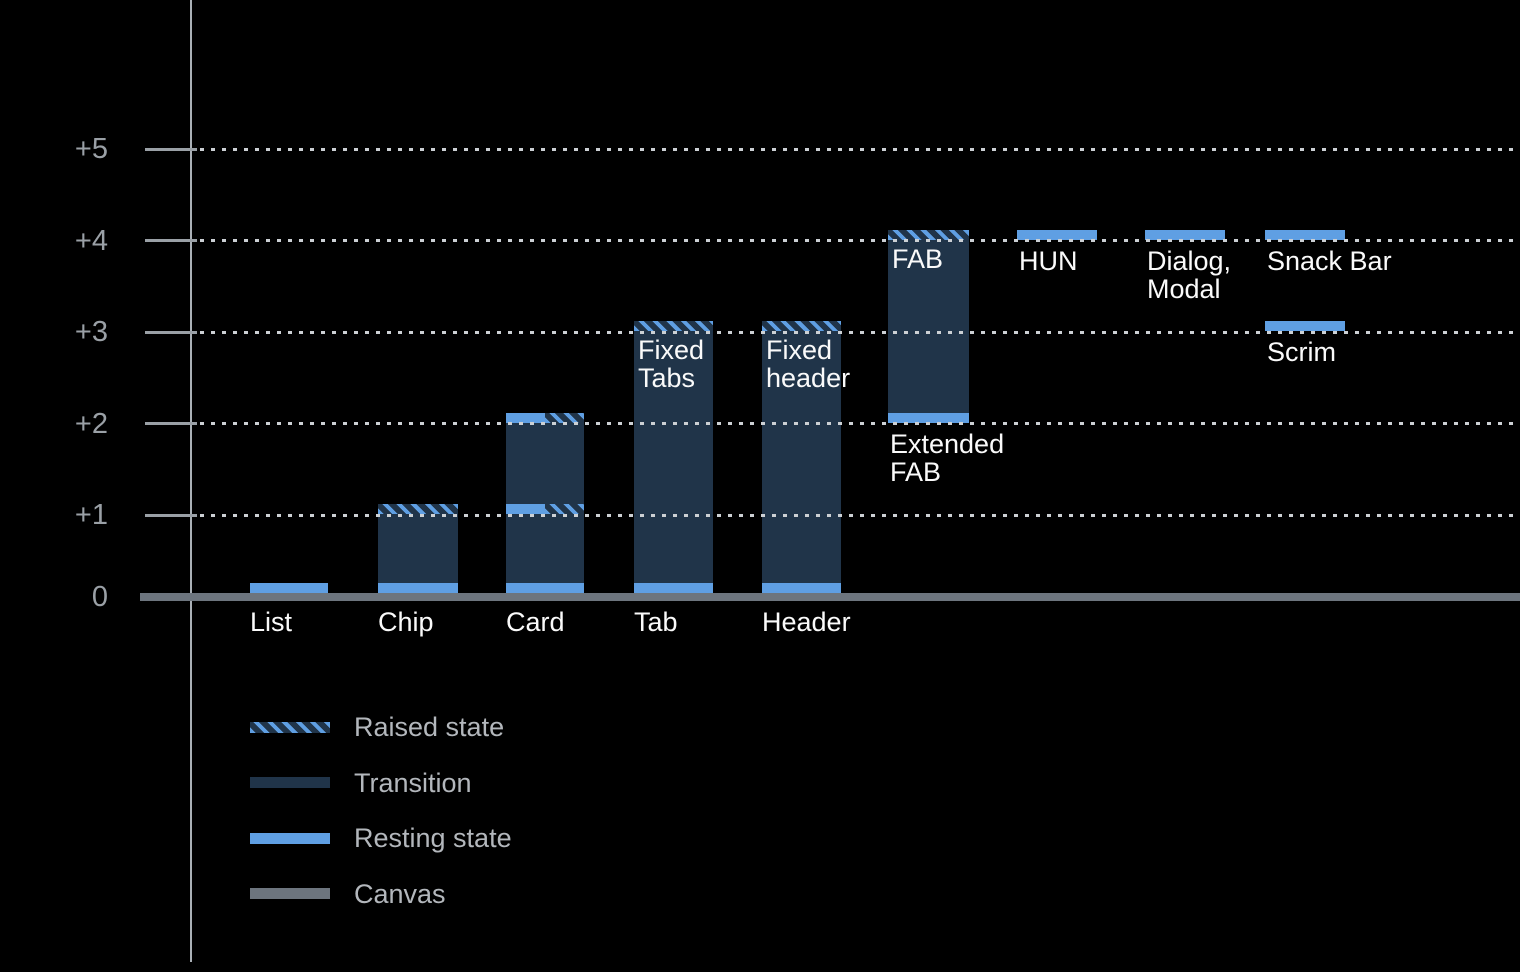  Describe the element at coordinates (673, 457) in the screenshot. I see `bar-transition-tab` at that location.